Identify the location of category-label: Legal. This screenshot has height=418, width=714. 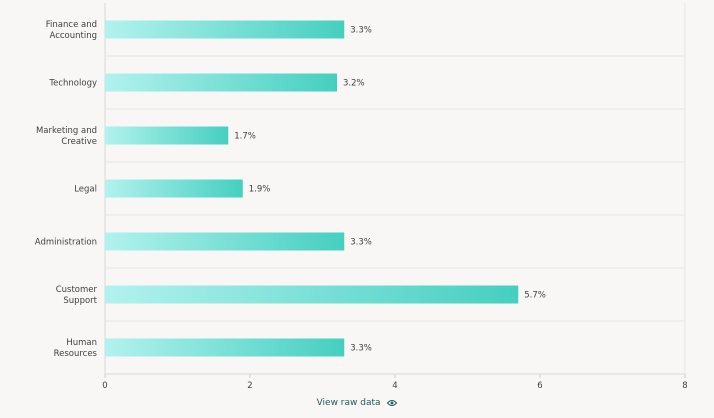
(85, 190).